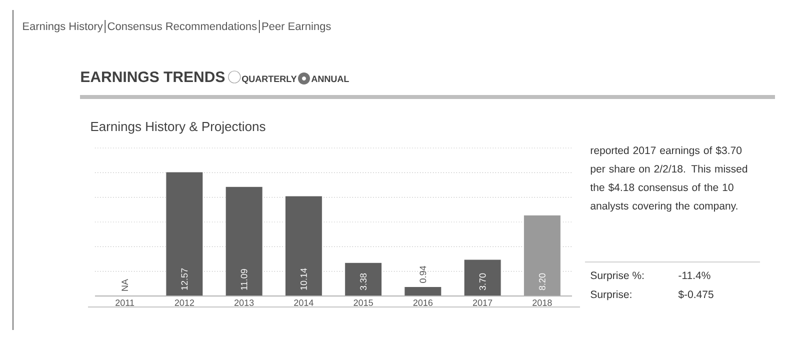 The image size is (800, 341). I want to click on text: Consensus Recommendations, so click(182, 26).